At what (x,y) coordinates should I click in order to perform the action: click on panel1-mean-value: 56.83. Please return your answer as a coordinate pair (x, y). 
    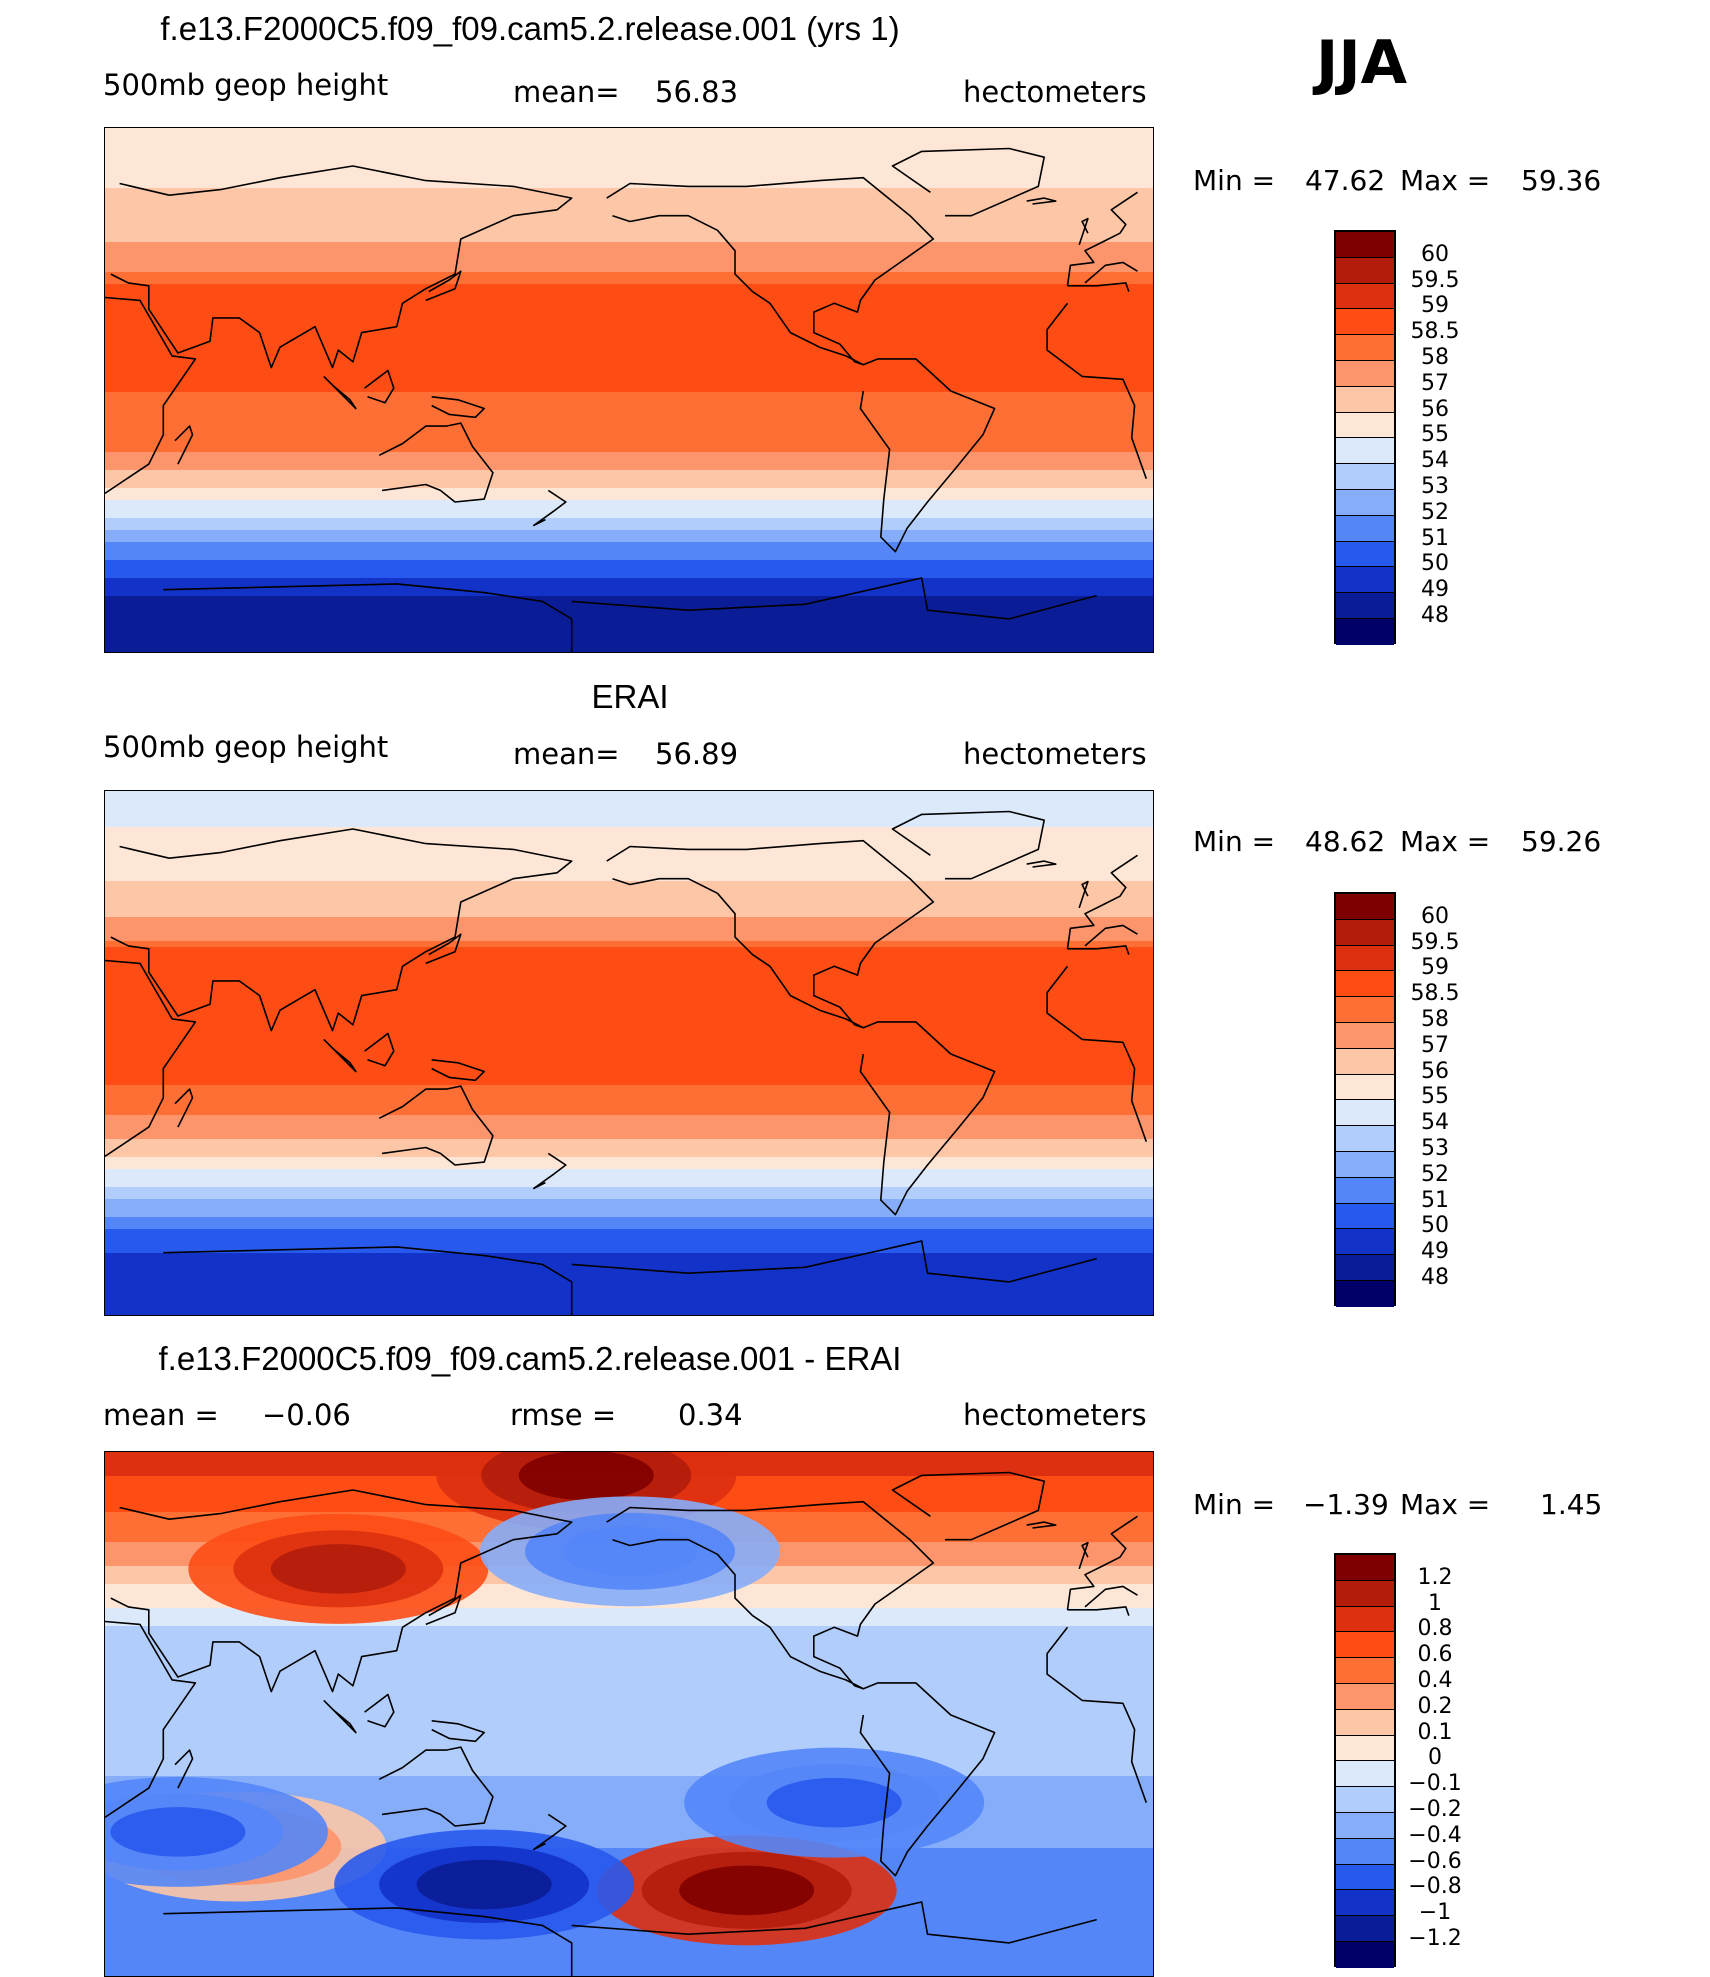
    Looking at the image, I should click on (697, 92).